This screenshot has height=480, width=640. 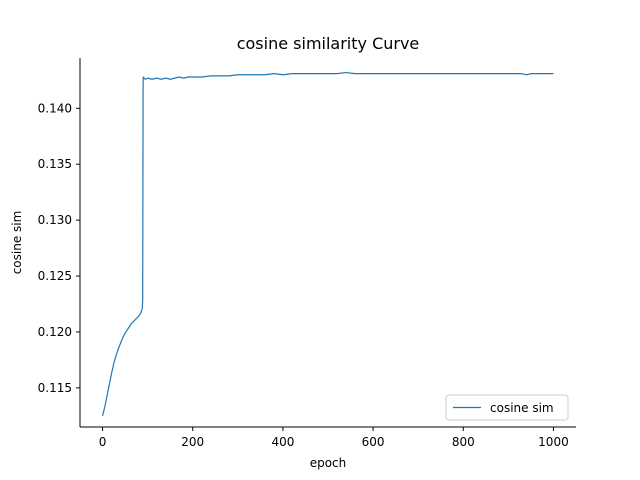 I want to click on x-tick-label: 0, so click(x=103, y=442).